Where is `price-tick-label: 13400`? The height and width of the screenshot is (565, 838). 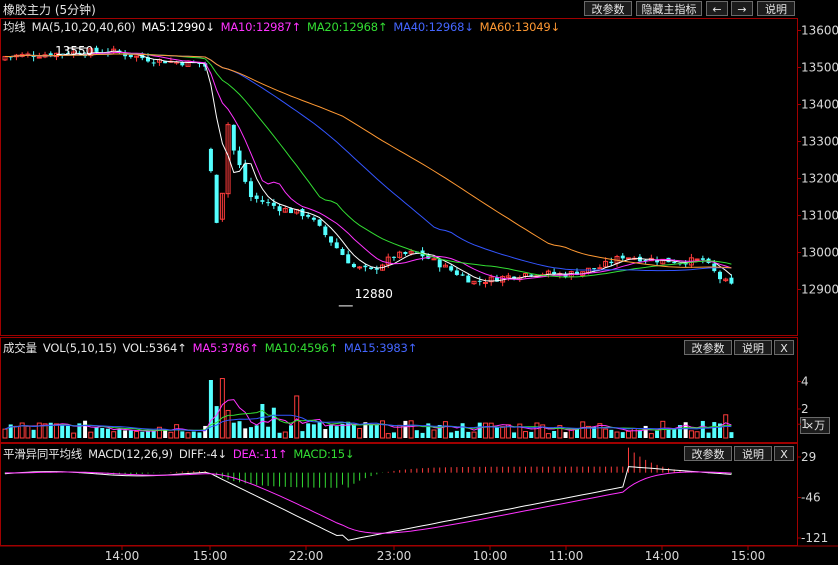
price-tick-label: 13400 is located at coordinates (819, 105).